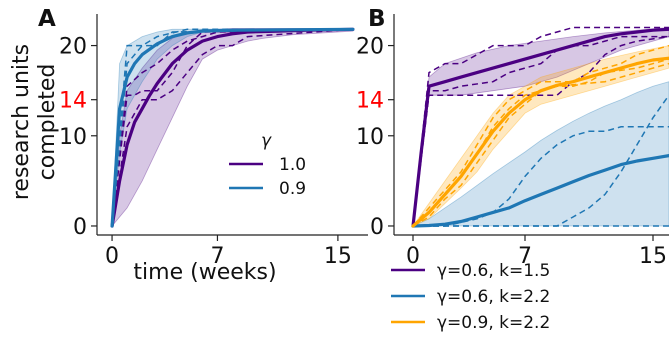 Image resolution: width=669 pixels, height=338 pixels. I want to click on panel-a-legend: γ 1.0 0.9, so click(267, 165).